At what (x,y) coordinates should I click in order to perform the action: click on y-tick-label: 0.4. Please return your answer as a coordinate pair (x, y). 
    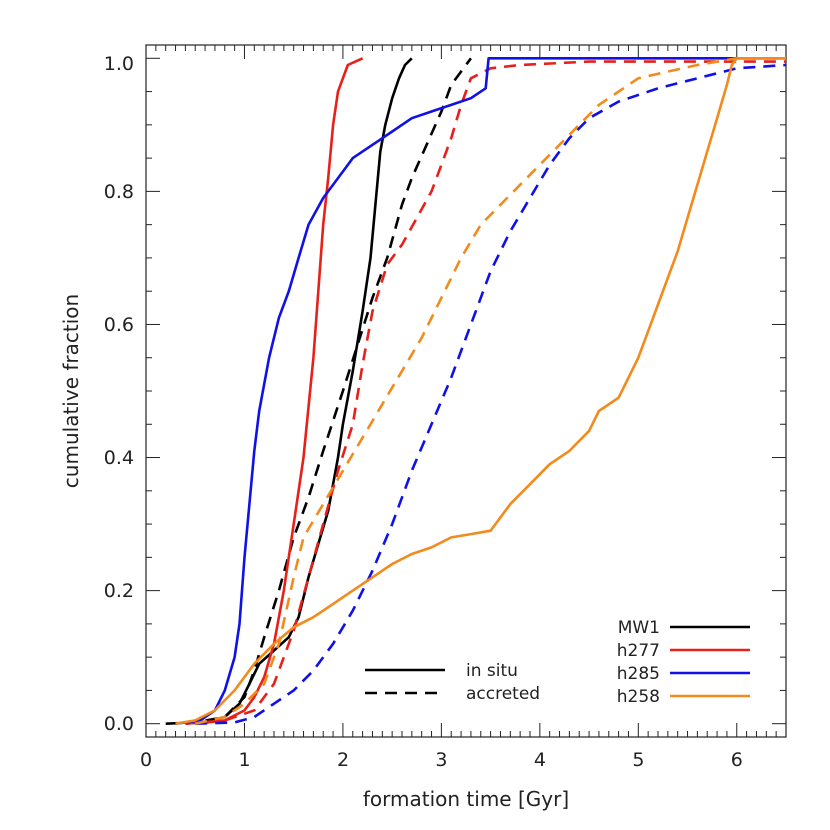
    Looking at the image, I should click on (119, 458).